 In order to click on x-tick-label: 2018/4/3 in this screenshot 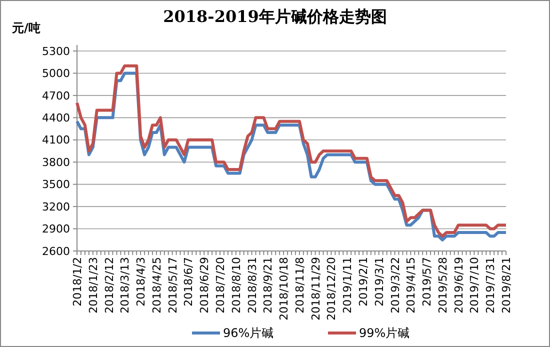, I will do `click(141, 281)`.